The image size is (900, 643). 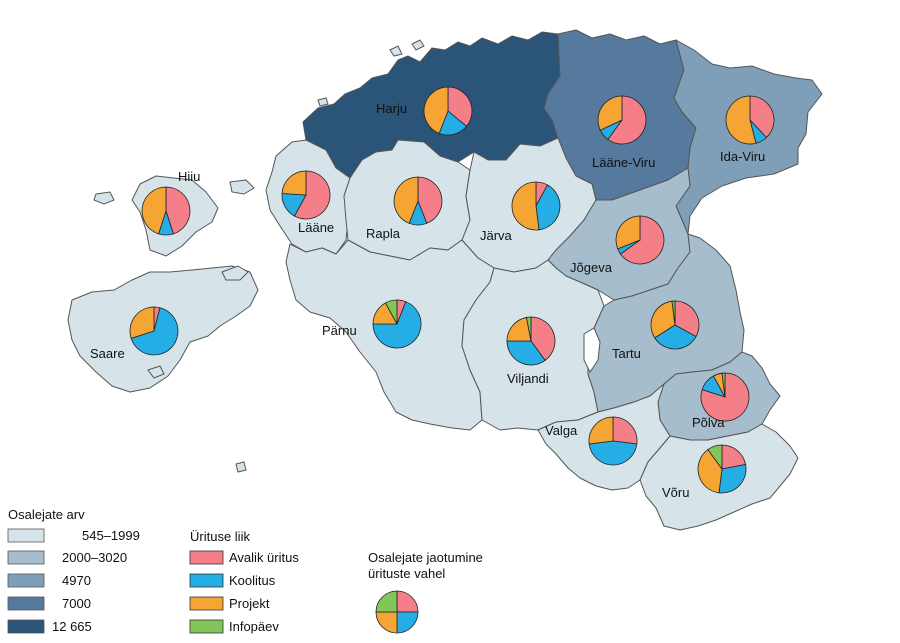 I want to click on lake-vortsjarv, so click(x=592, y=350).